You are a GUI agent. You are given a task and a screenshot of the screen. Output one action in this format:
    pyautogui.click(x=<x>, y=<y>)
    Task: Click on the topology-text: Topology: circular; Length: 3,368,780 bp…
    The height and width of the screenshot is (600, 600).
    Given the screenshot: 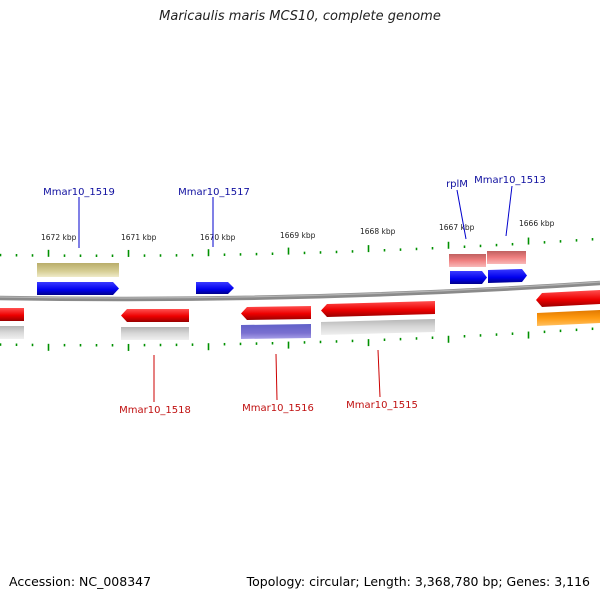 What is the action you would take?
    pyautogui.click(x=418, y=581)
    